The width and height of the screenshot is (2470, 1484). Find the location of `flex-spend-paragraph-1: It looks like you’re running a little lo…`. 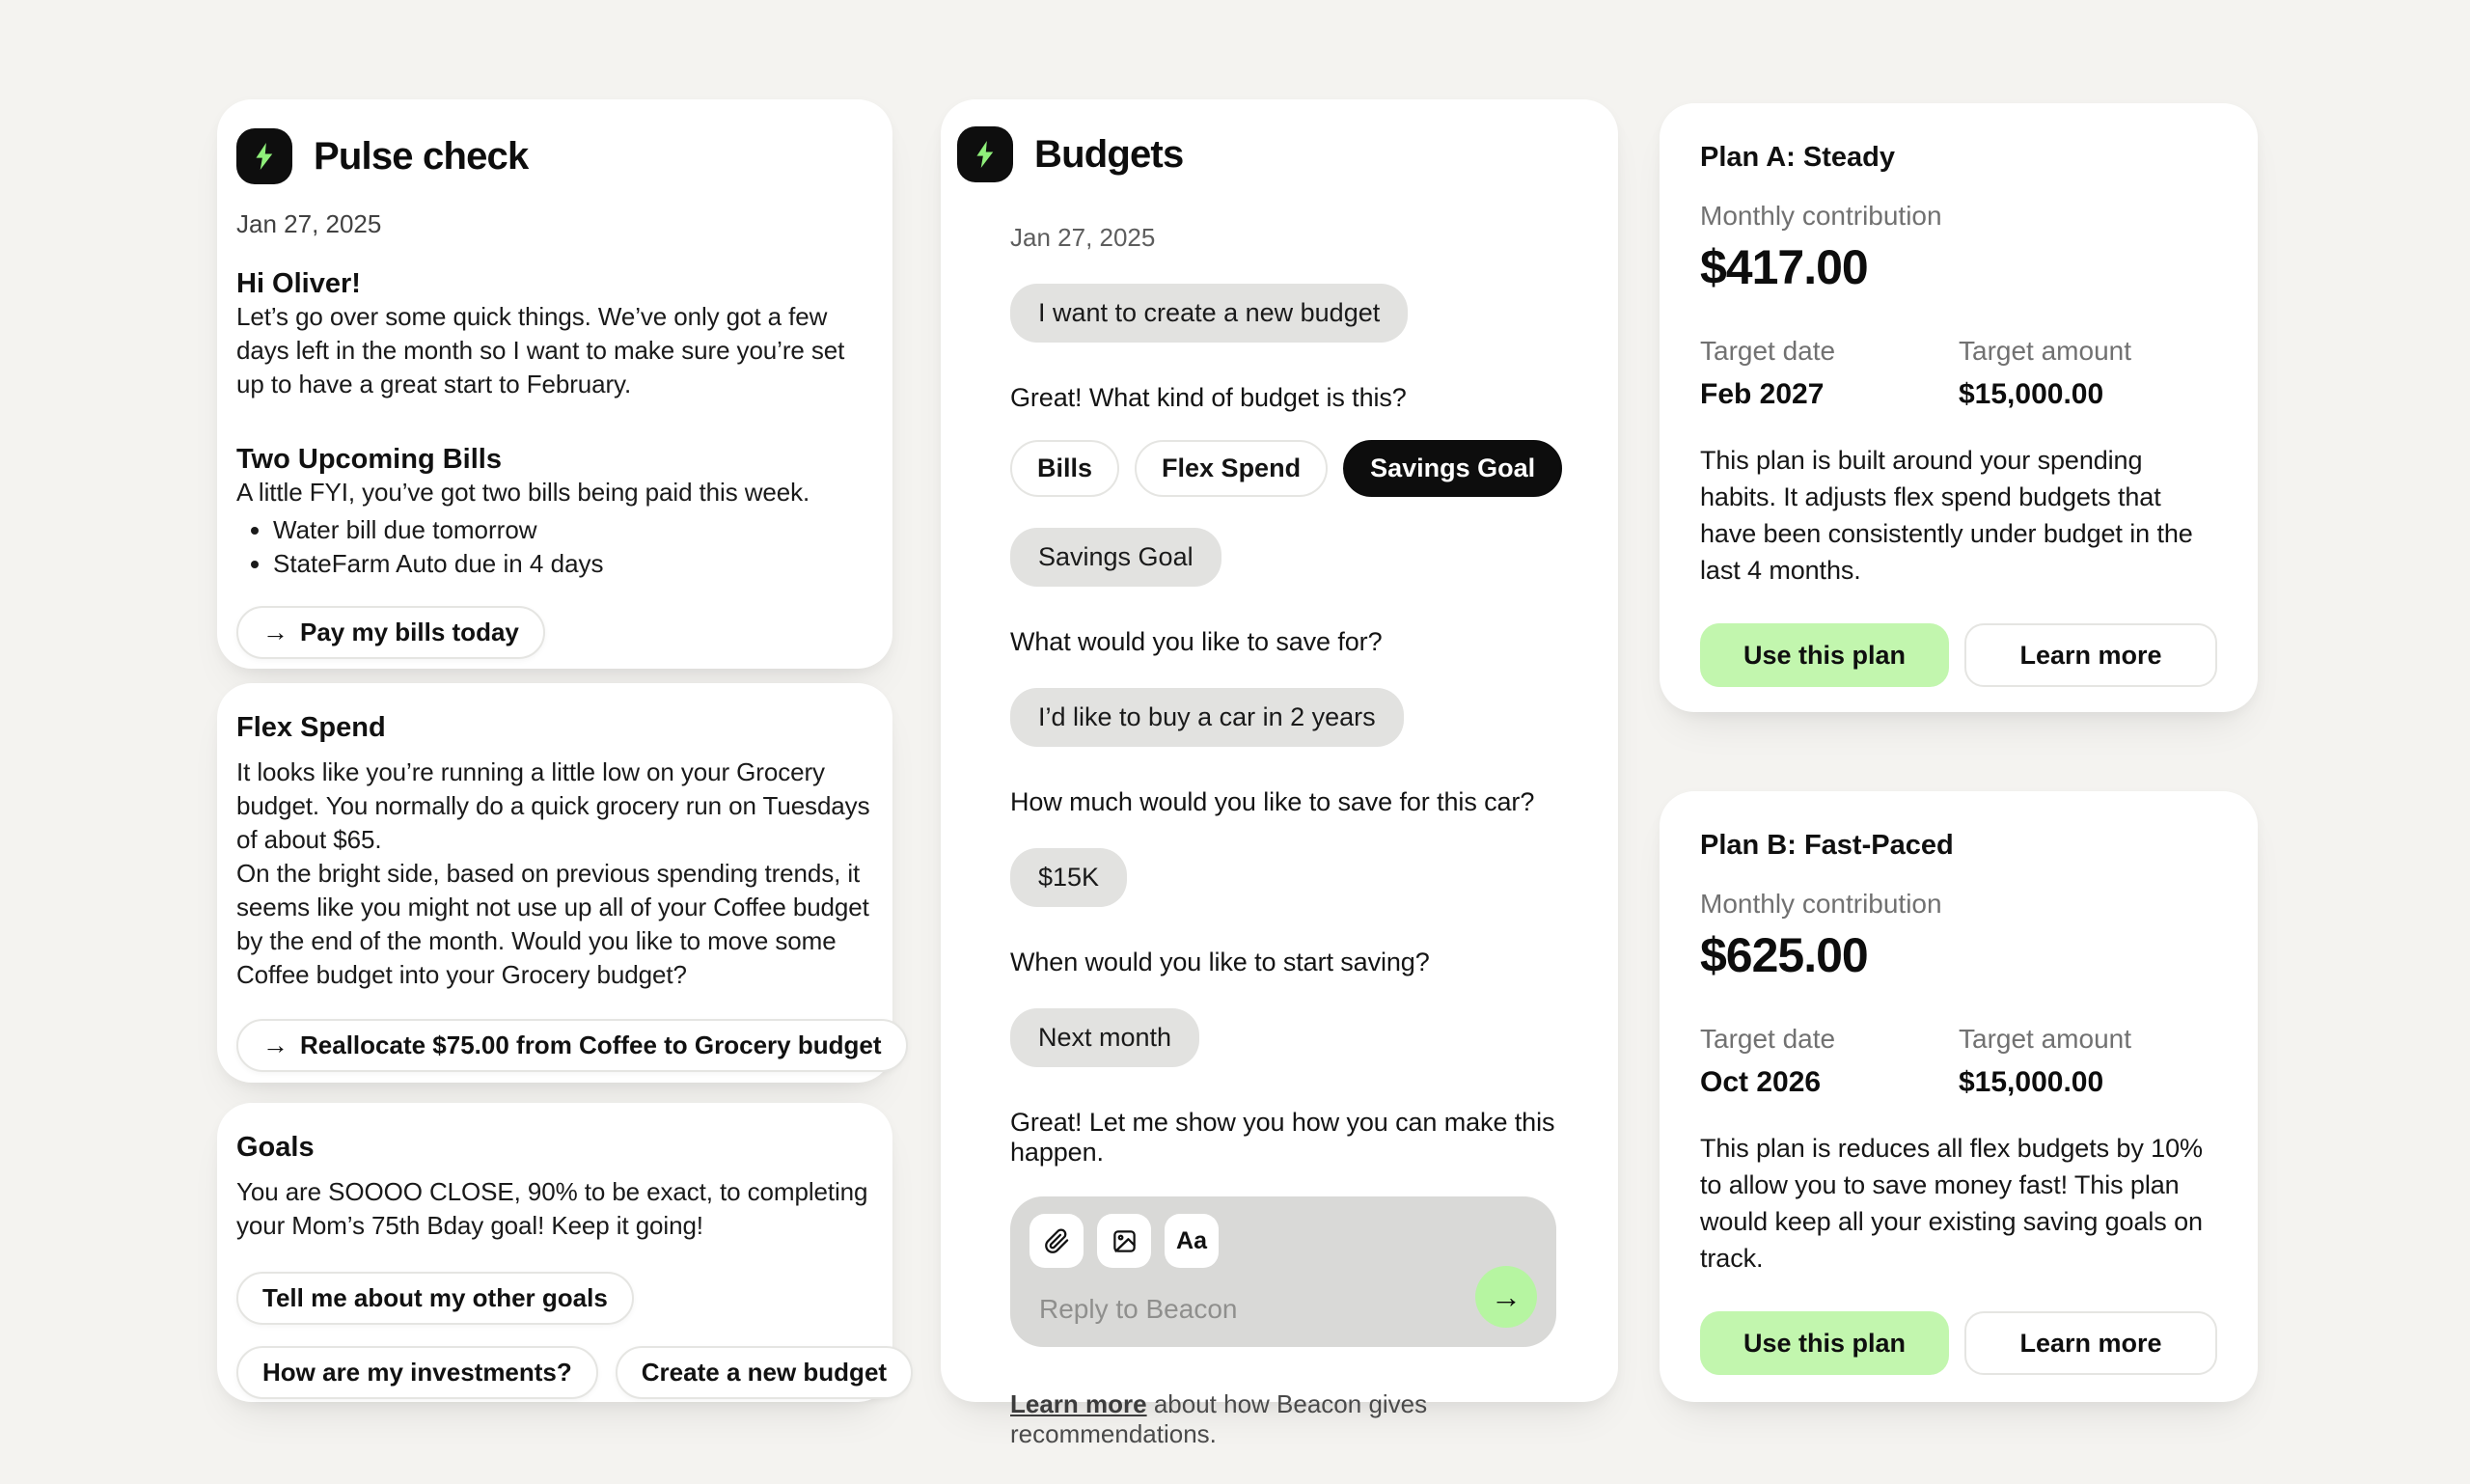

flex-spend-paragraph-1: It looks like you’re running a little lo… is located at coordinates (553, 805).